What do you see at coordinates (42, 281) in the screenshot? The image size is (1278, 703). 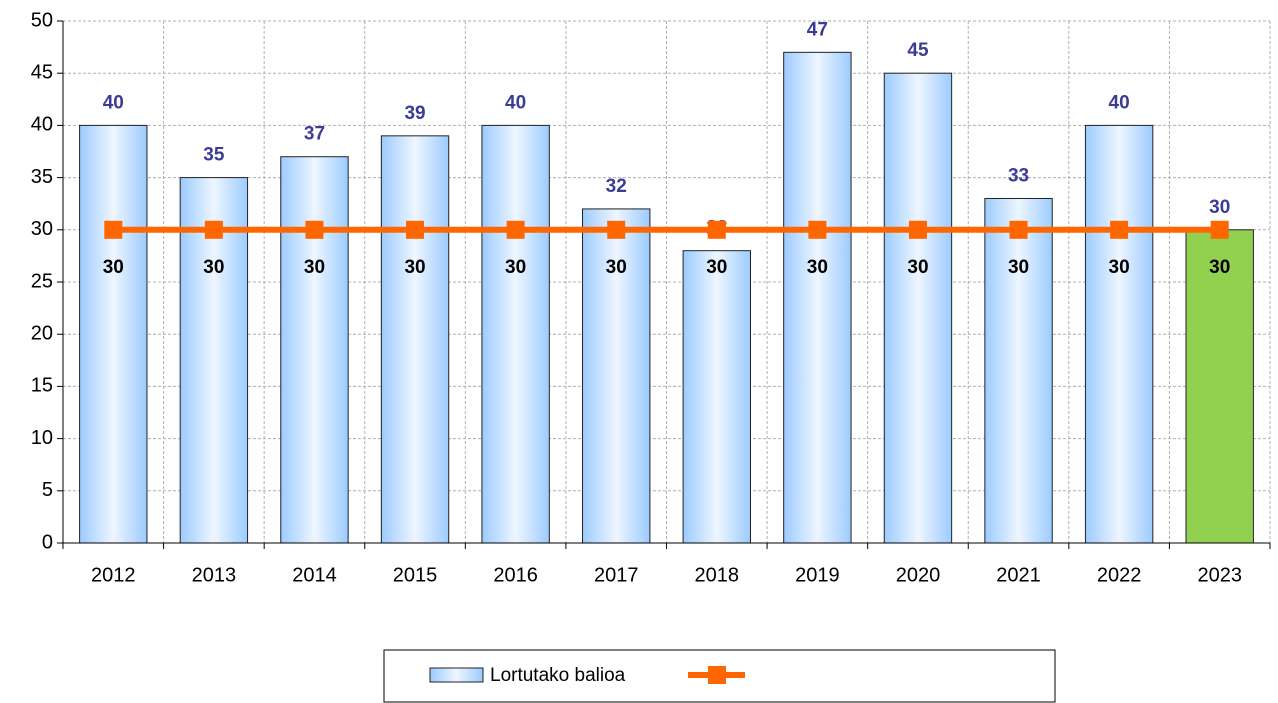 I see `y-tick-label: 25` at bounding box center [42, 281].